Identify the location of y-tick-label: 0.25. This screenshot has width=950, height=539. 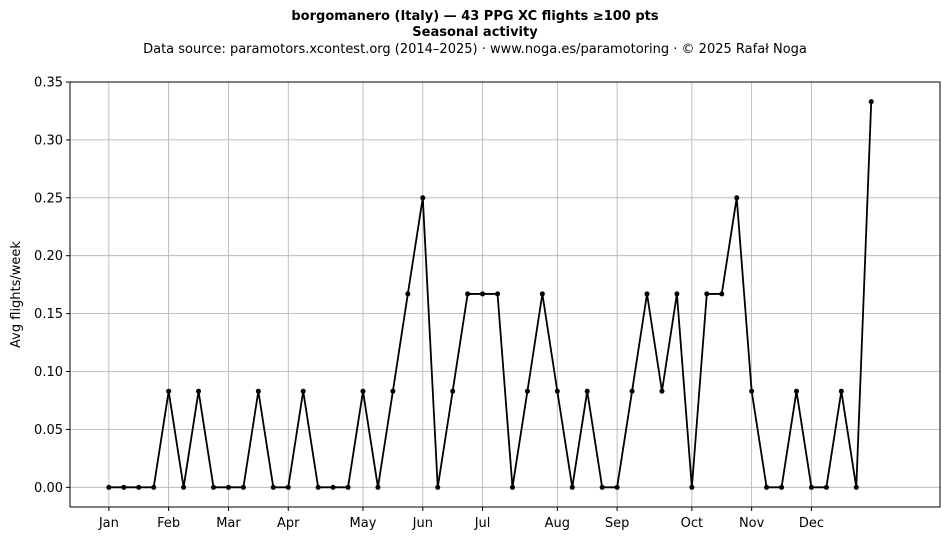
(48, 198).